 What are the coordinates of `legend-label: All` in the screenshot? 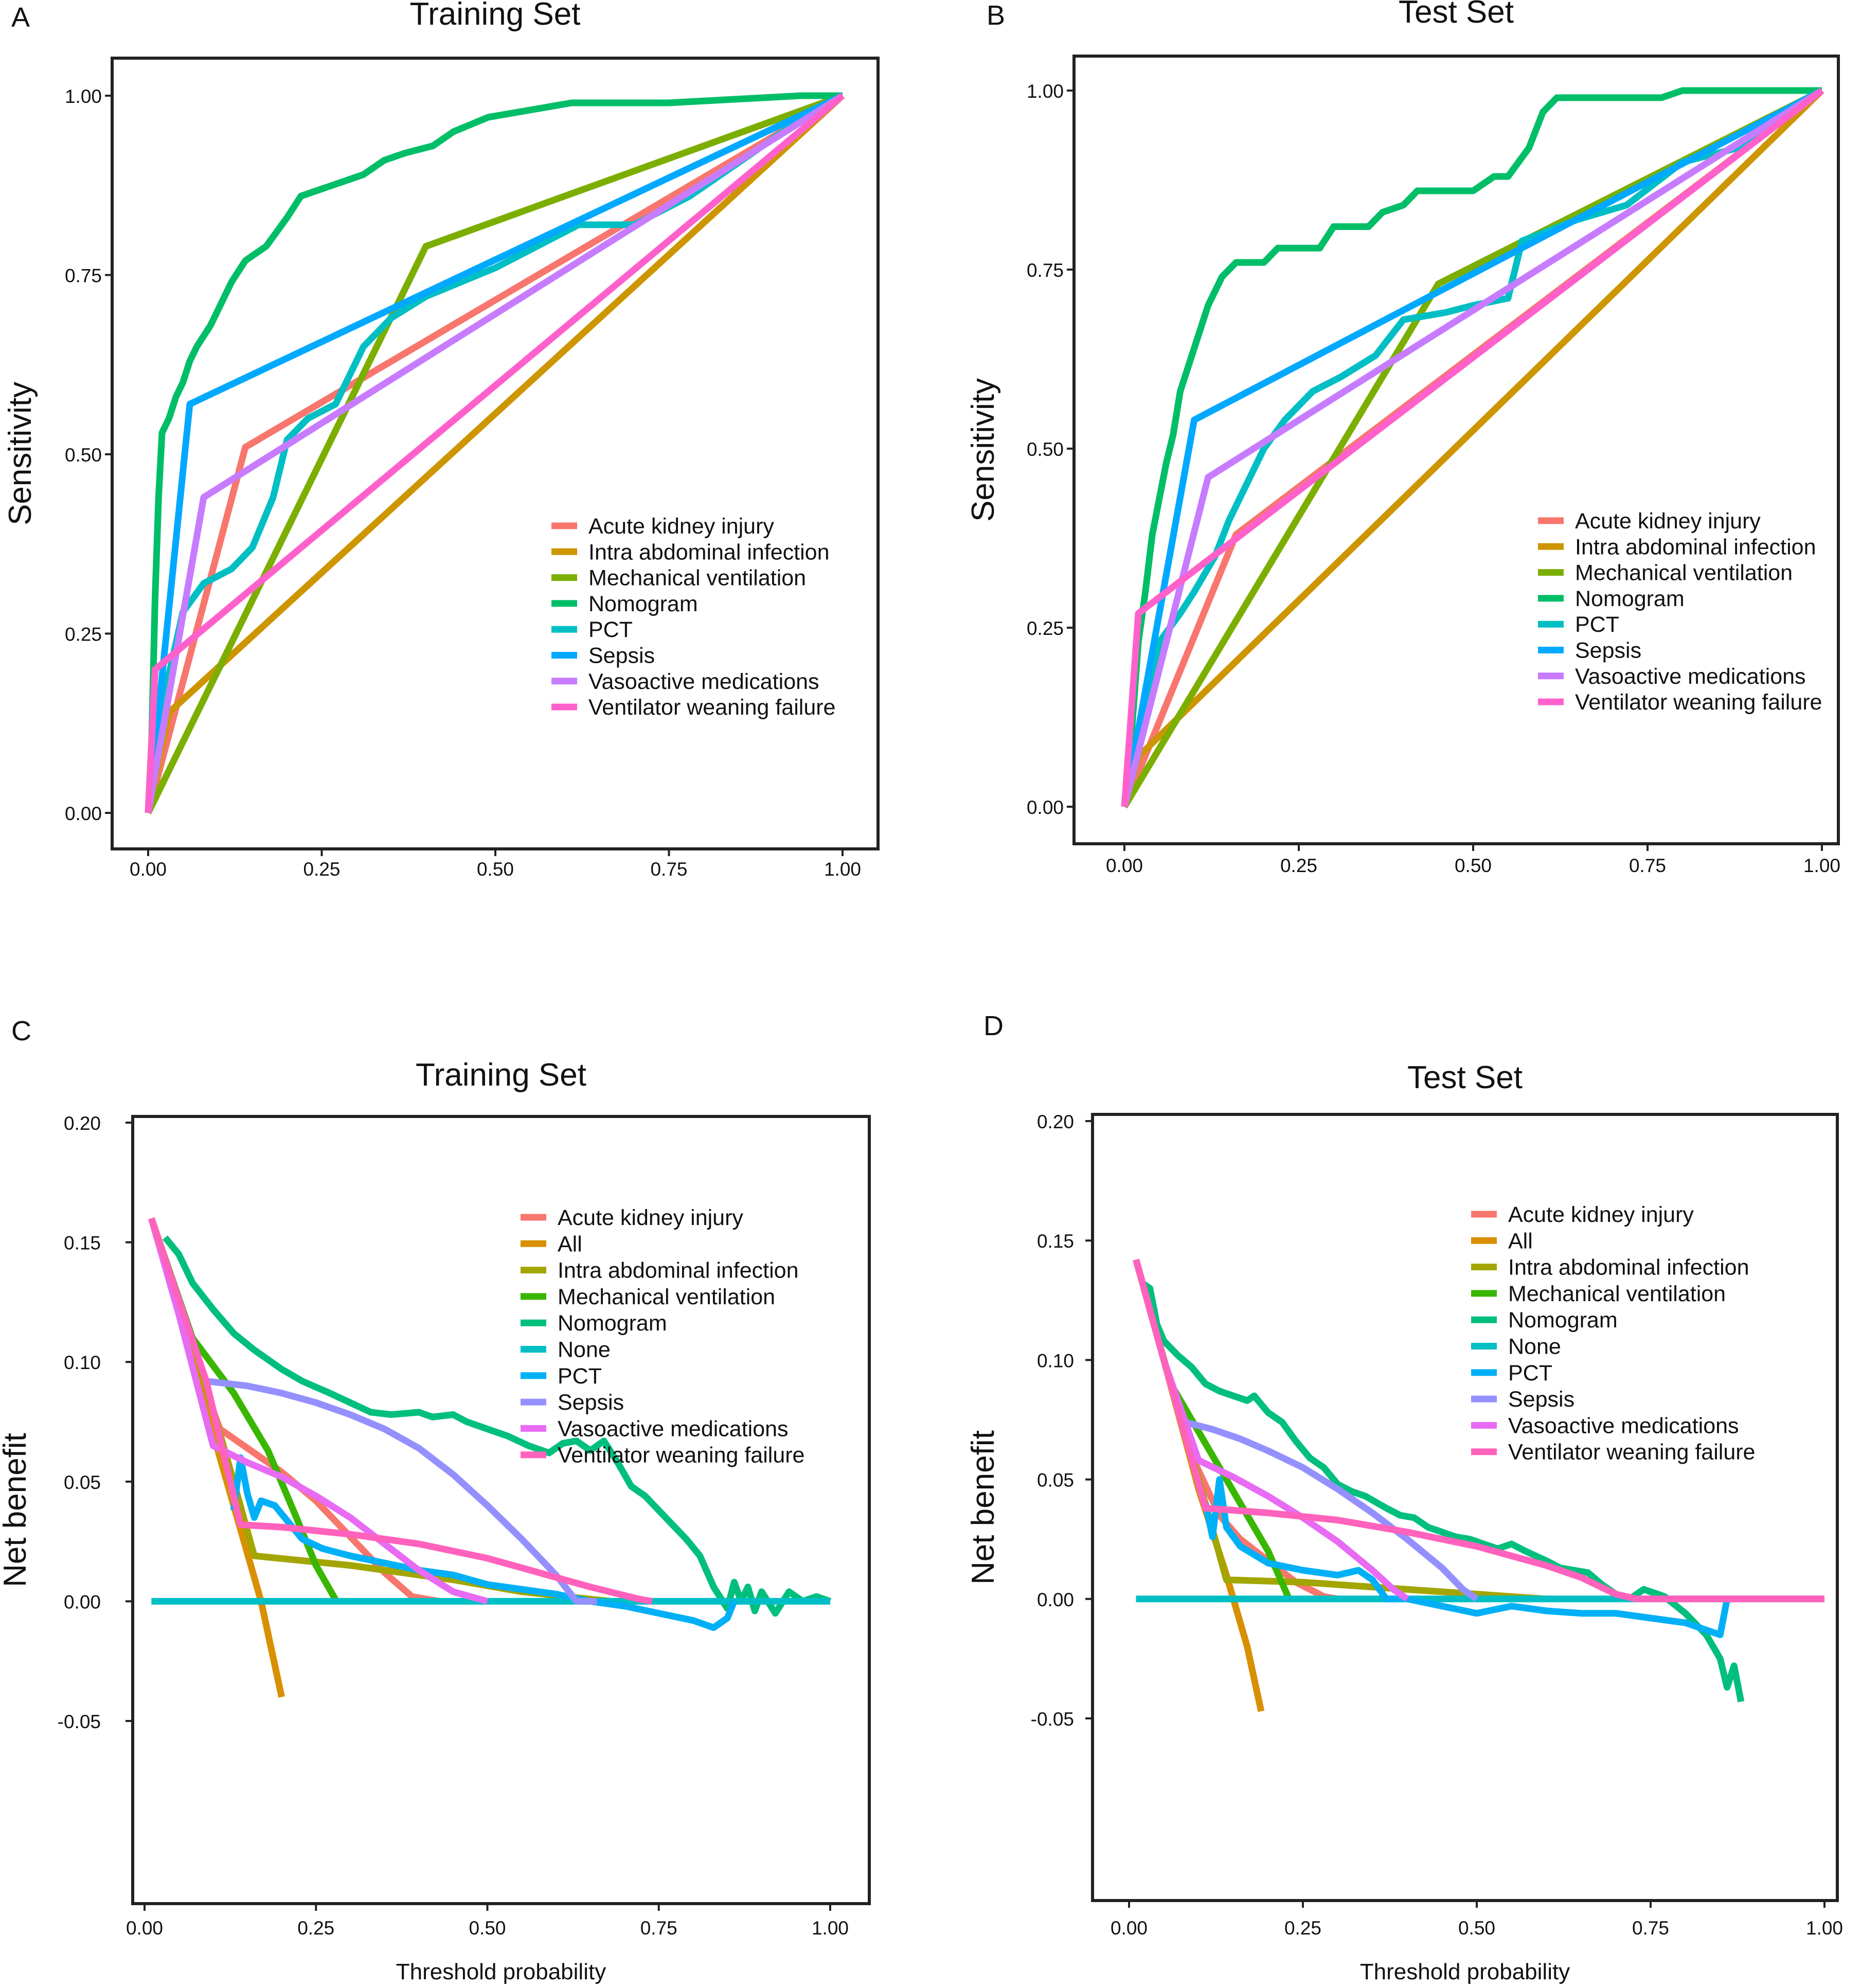 It's located at (1521, 1241).